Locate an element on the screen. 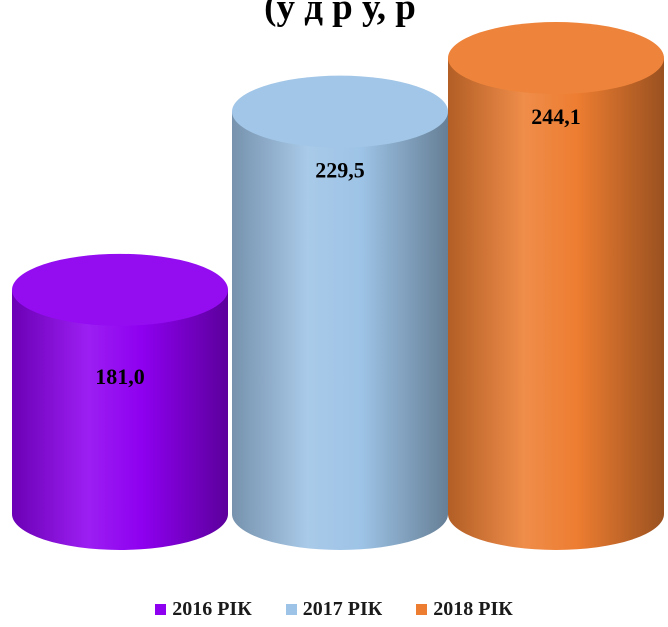 The width and height of the screenshot is (668, 627). data-label-0: 181,0 is located at coordinates (120, 376).